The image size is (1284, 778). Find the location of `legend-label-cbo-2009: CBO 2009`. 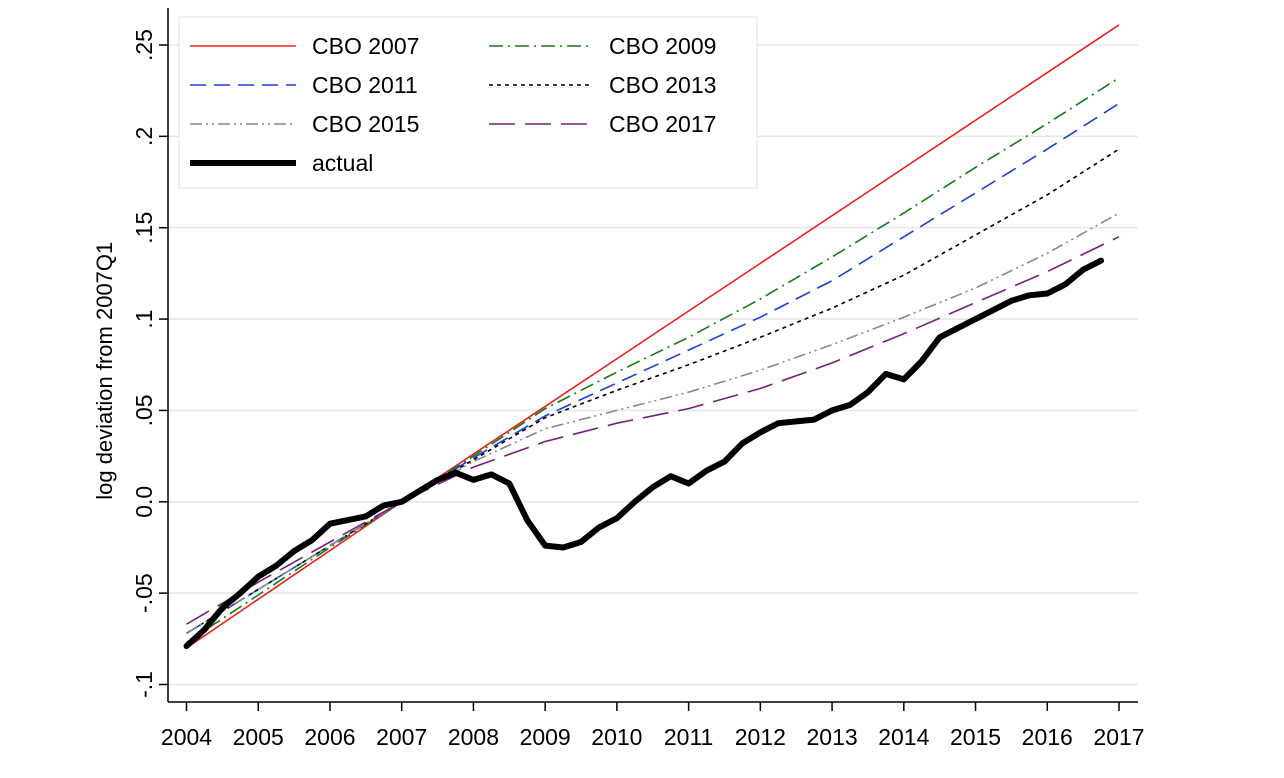

legend-label-cbo-2009: CBO 2009 is located at coordinates (662, 46).